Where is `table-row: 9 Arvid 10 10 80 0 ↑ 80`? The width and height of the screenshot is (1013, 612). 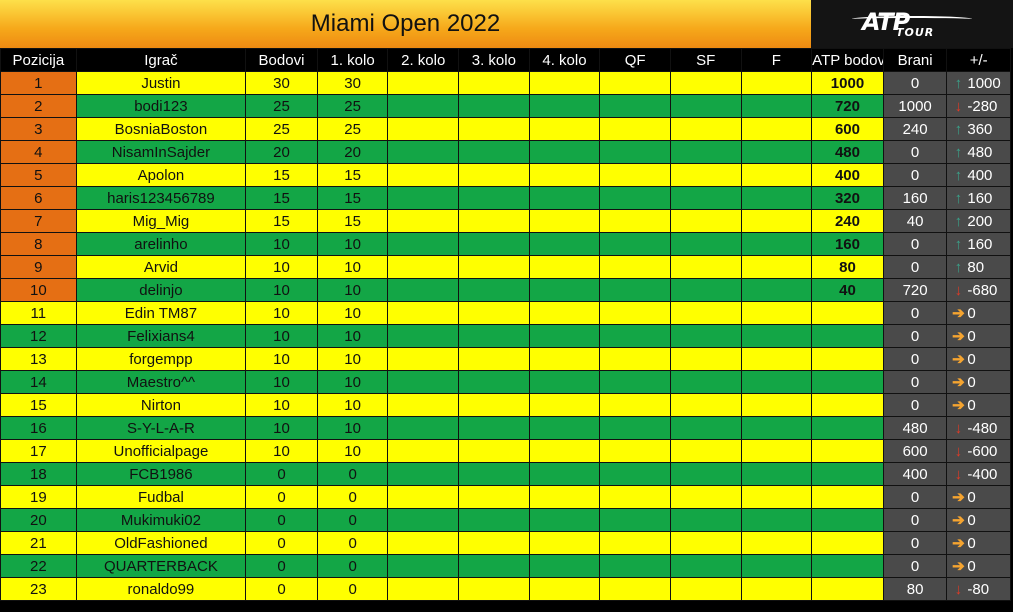
table-row: 9 Arvid 10 10 80 0 ↑ 80 is located at coordinates (505, 267).